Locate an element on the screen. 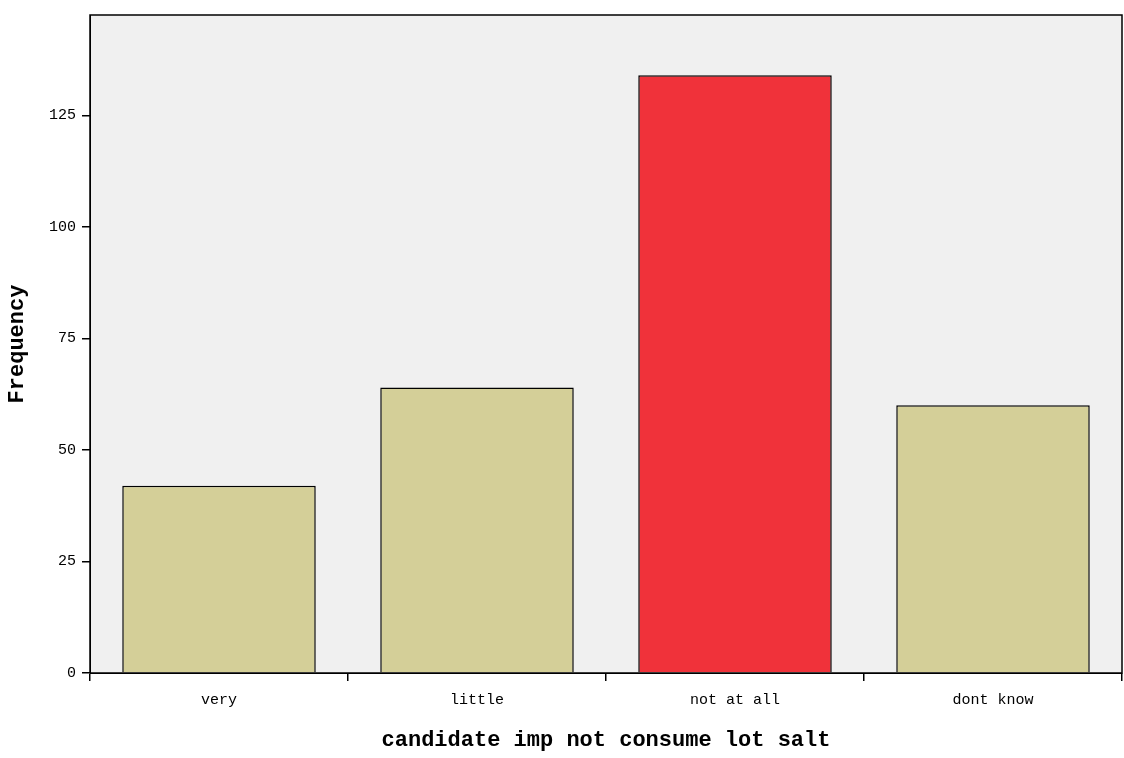 Image resolution: width=1124 pixels, height=758 pixels. x-tick-label: very is located at coordinates (219, 700).